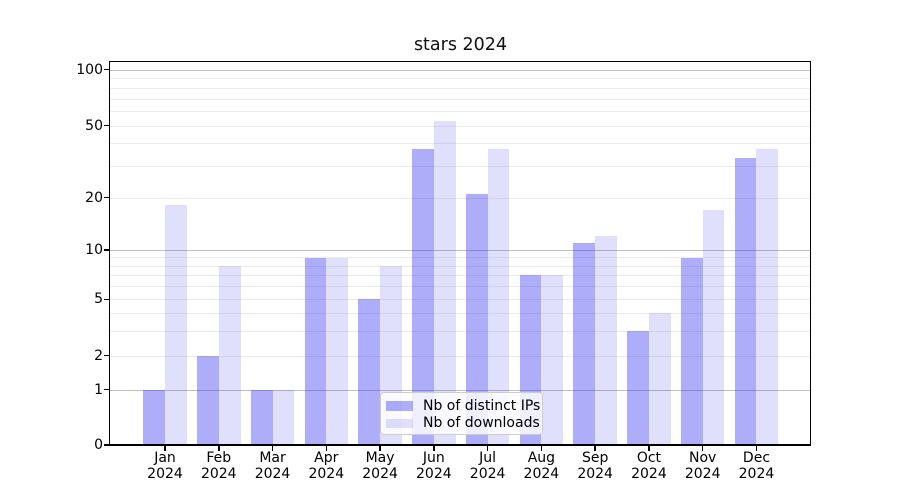 The width and height of the screenshot is (900, 500). I want to click on y-tick-label-20: 20, so click(94, 197).